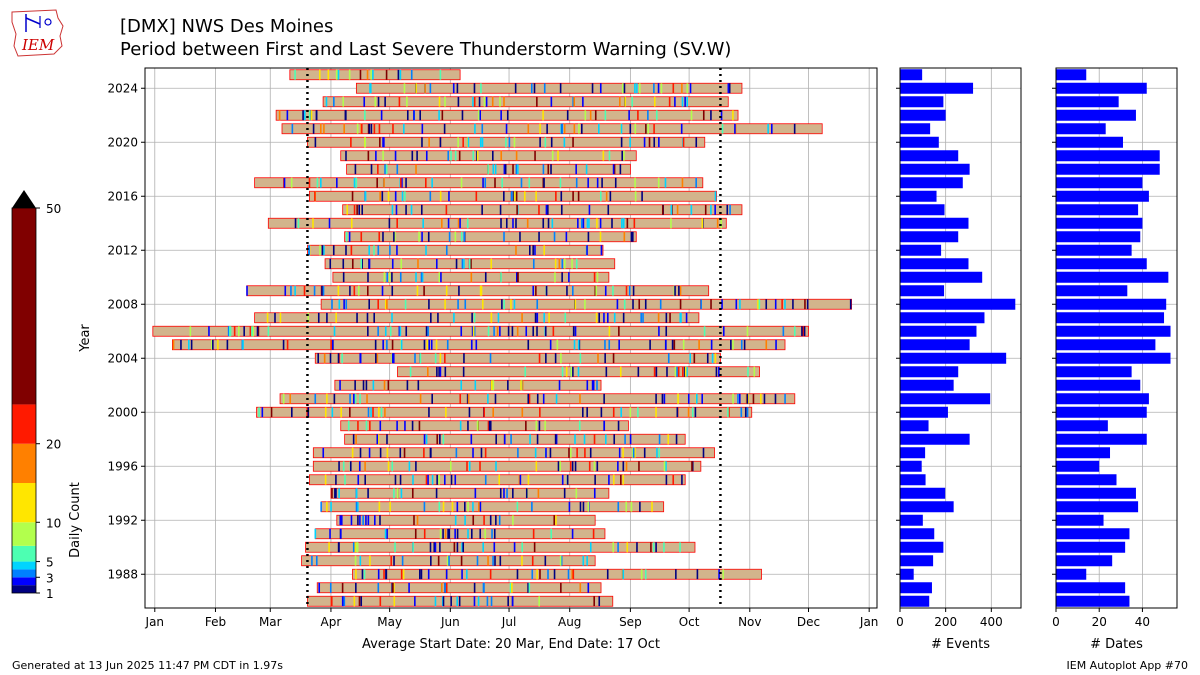 The height and width of the screenshot is (675, 1200). Describe the element at coordinates (689, 622) in the screenshot. I see `x-tick-label: Oct` at that location.